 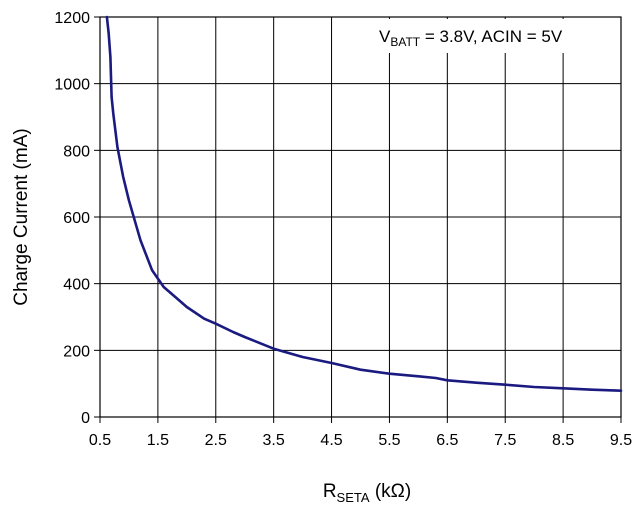 What do you see at coordinates (21, 216) in the screenshot?
I see `y-axis-title: Charge Current (mA)` at bounding box center [21, 216].